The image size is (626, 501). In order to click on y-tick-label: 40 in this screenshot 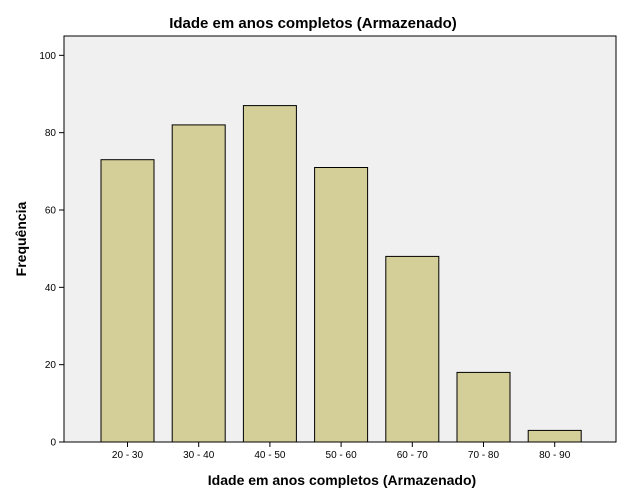, I will do `click(51, 288)`.